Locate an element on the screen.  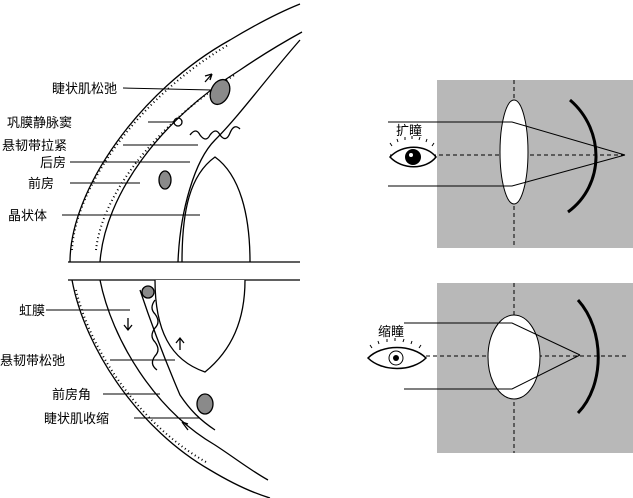
dilate-panel-bg is located at coordinates (535, 164).